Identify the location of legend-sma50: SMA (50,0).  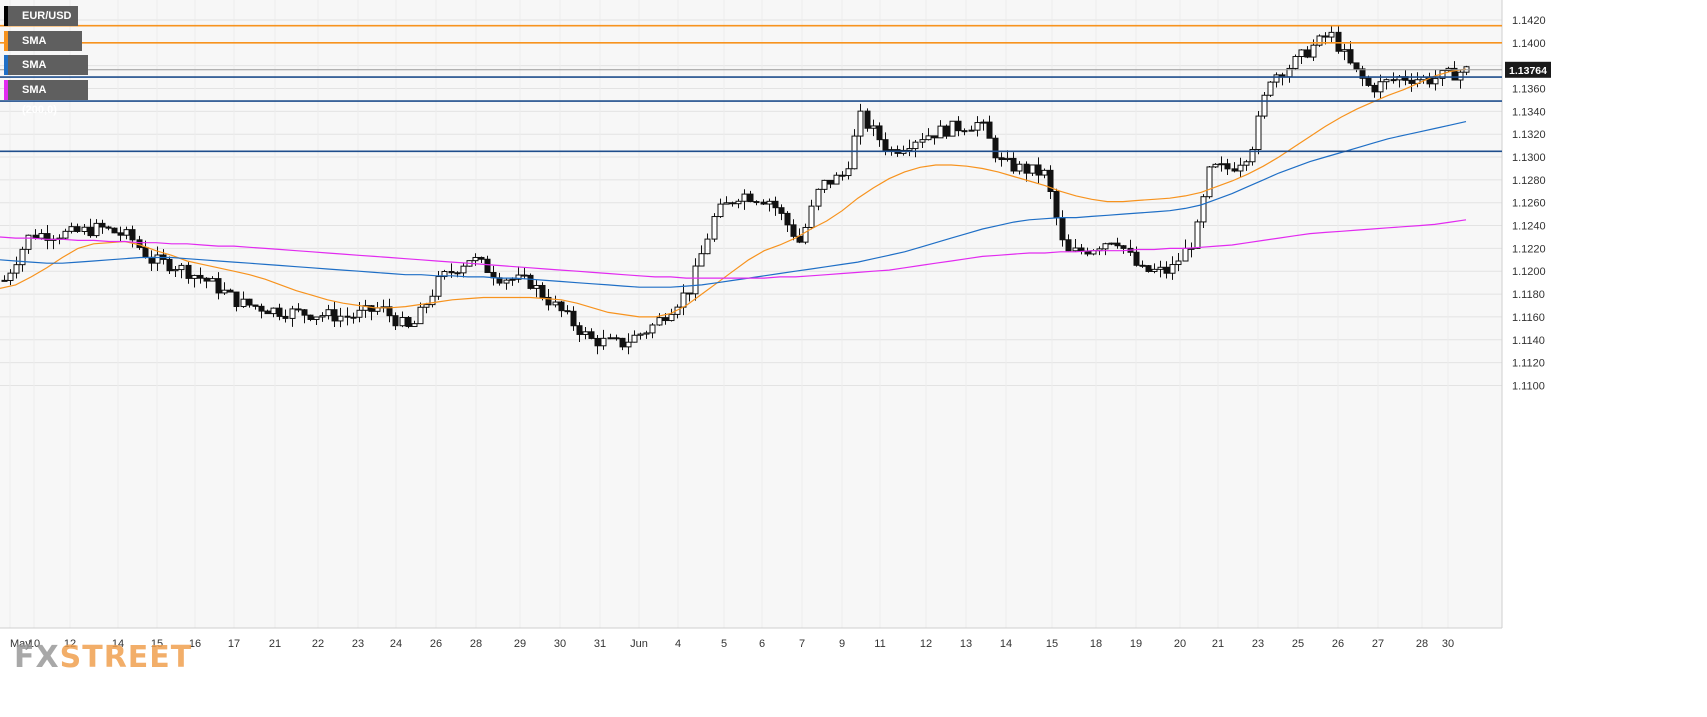
(43, 49).